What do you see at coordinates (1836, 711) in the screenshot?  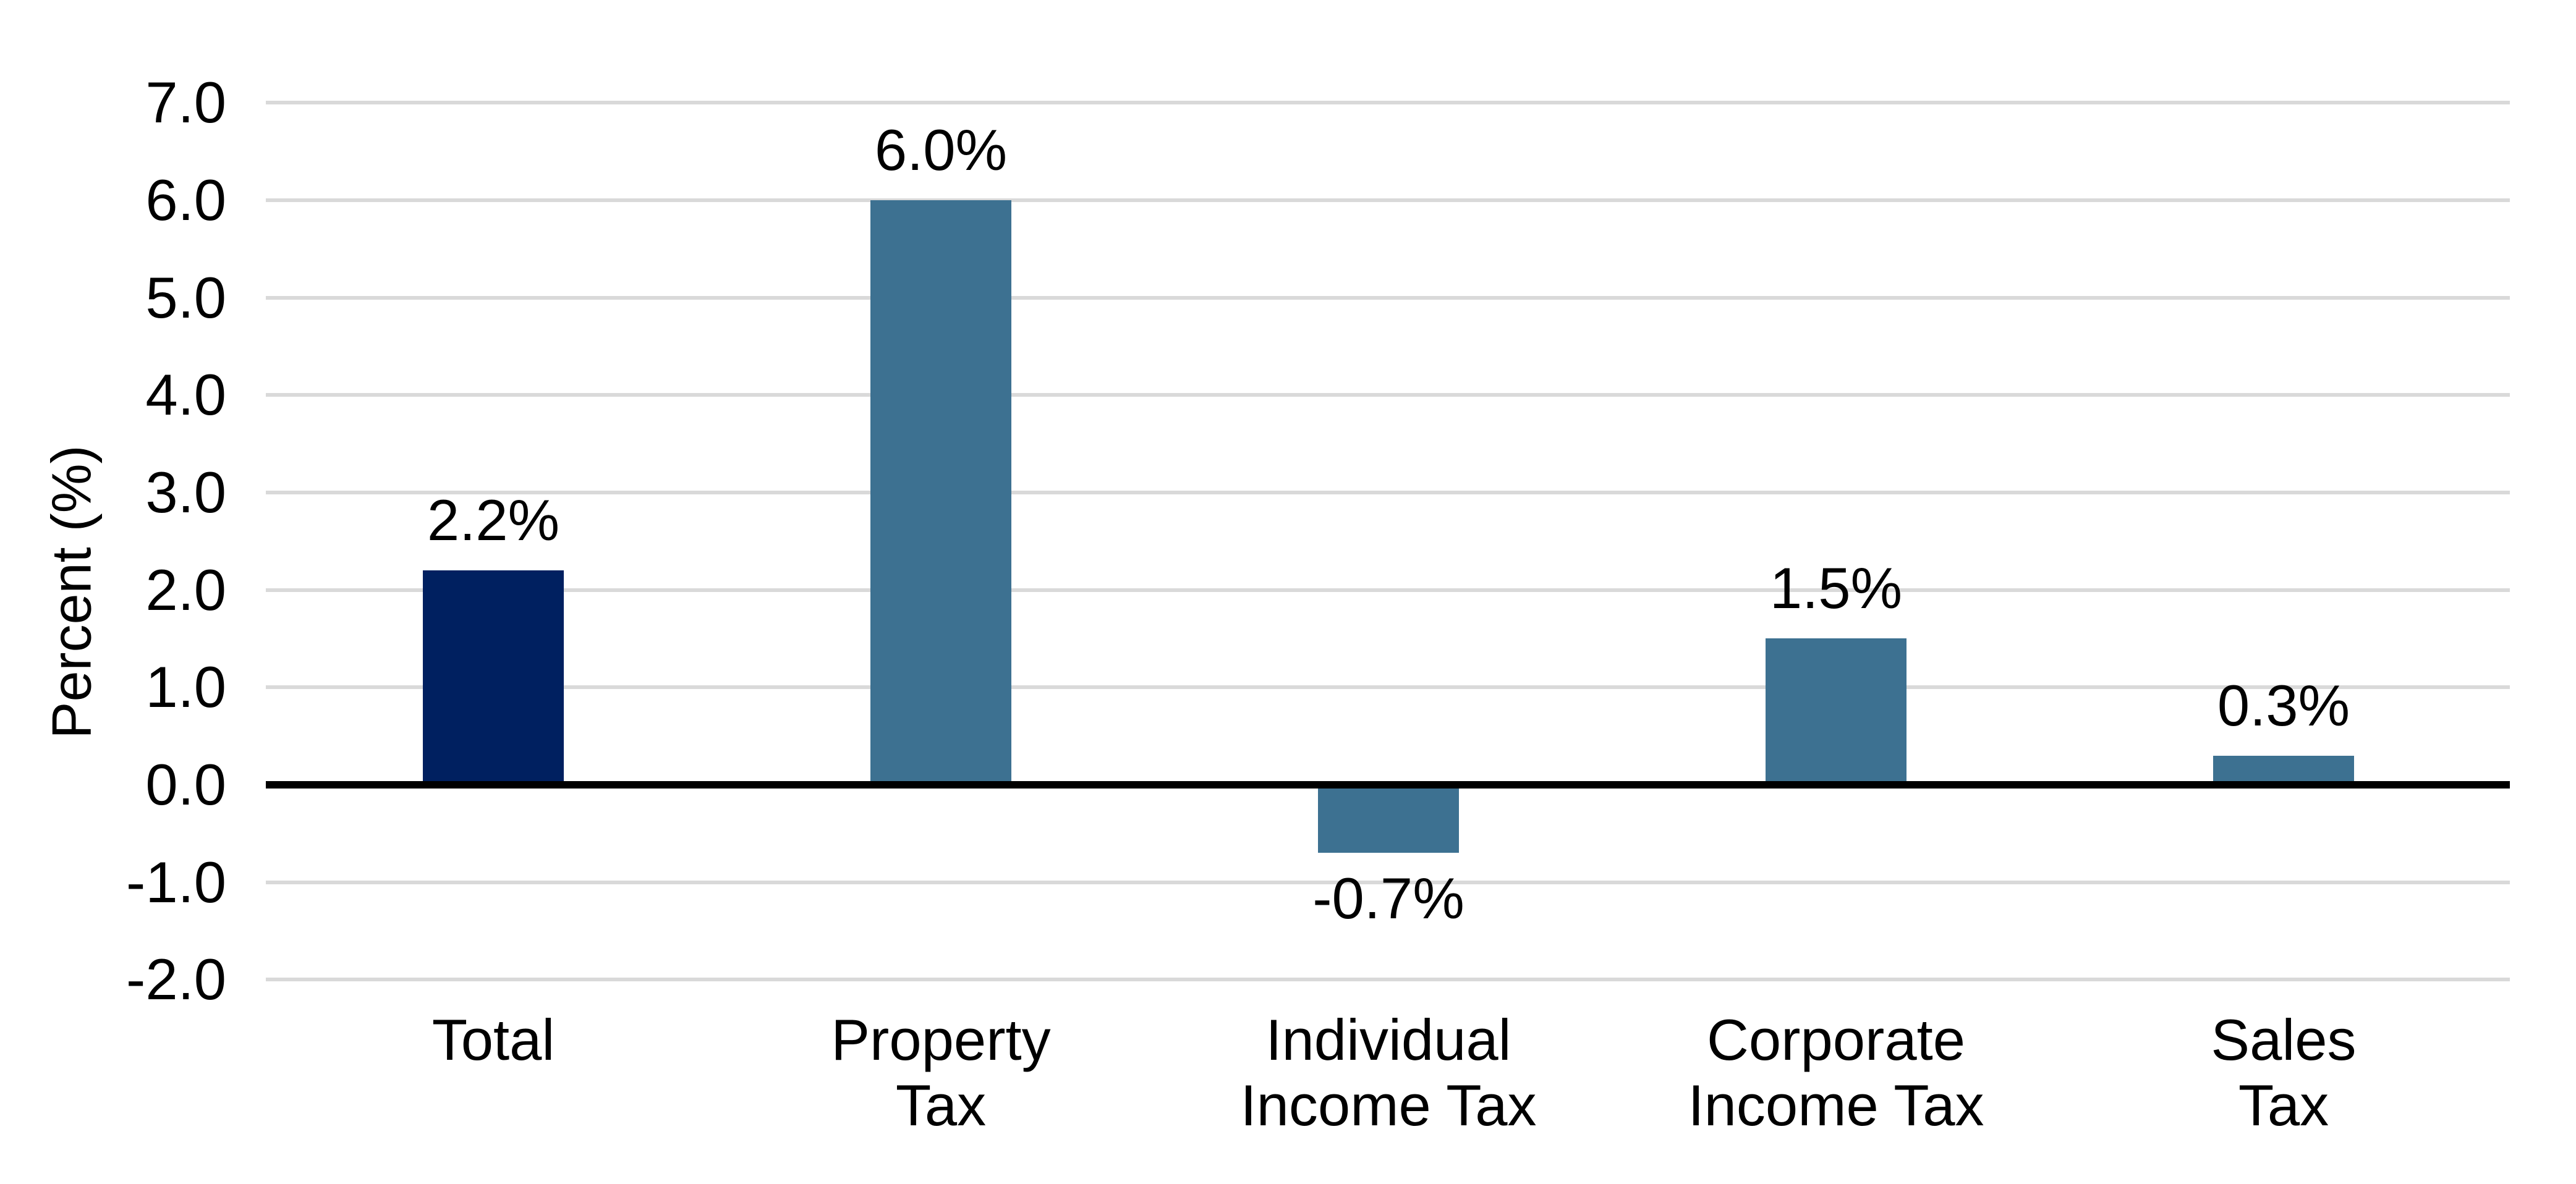 I see `bar-corporate-income-tax` at bounding box center [1836, 711].